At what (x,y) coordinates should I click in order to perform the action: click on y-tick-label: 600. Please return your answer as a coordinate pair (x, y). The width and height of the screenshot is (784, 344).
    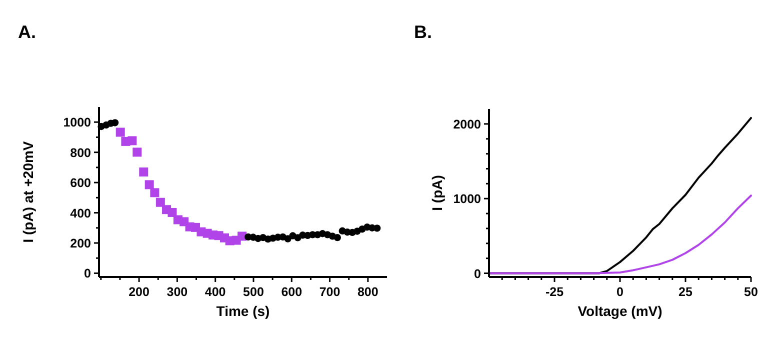
    Looking at the image, I should click on (81, 183).